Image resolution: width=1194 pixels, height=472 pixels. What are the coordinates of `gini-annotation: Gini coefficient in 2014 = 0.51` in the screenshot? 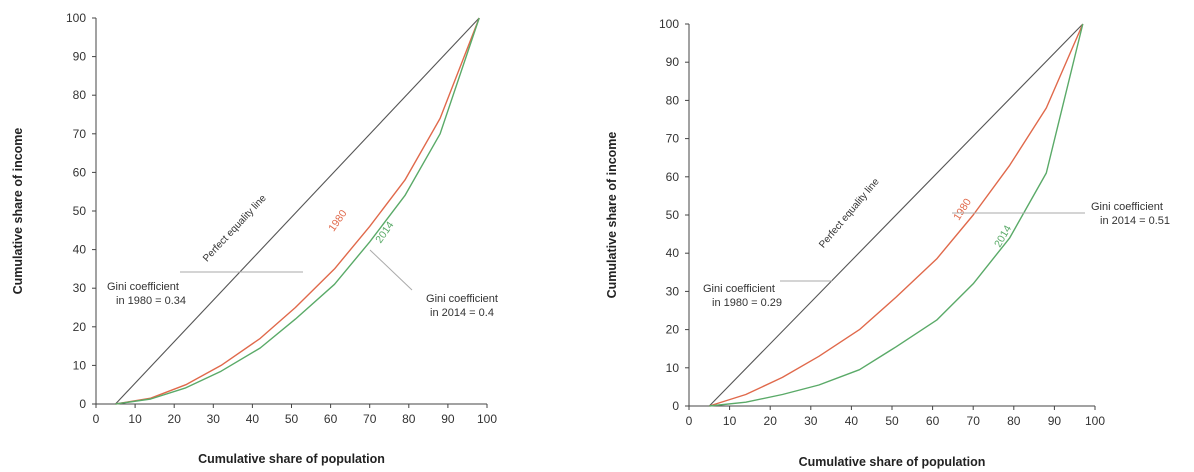 It's located at (1130, 214).